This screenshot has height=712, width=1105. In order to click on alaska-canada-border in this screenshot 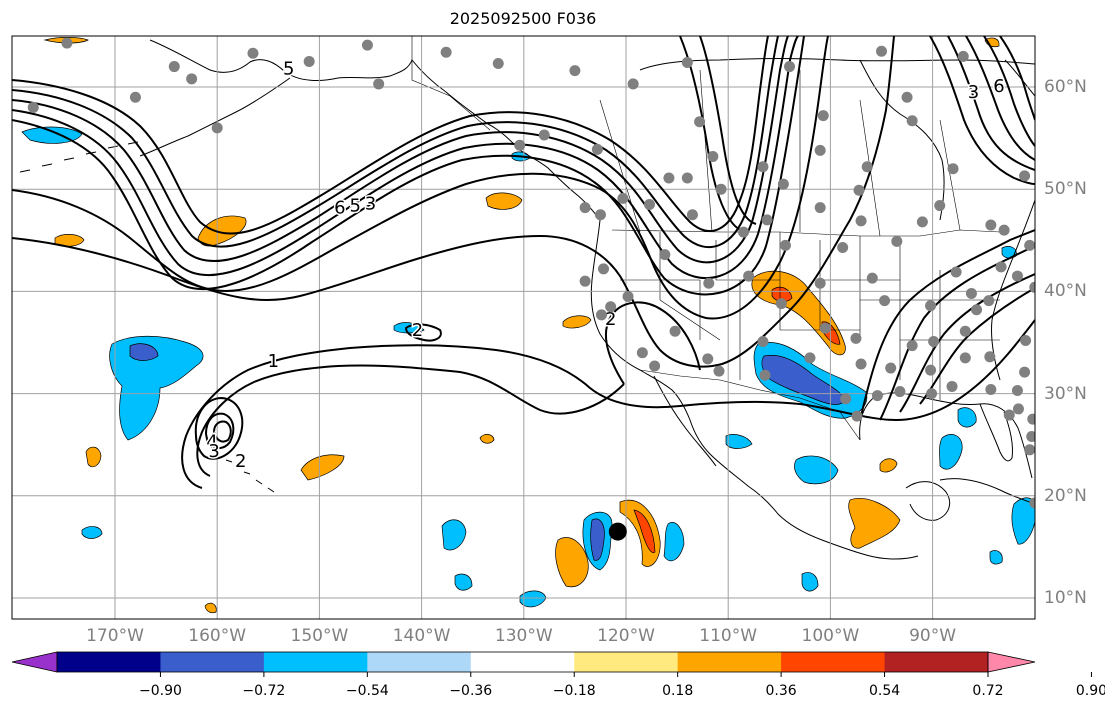, I will do `click(451, 83)`.